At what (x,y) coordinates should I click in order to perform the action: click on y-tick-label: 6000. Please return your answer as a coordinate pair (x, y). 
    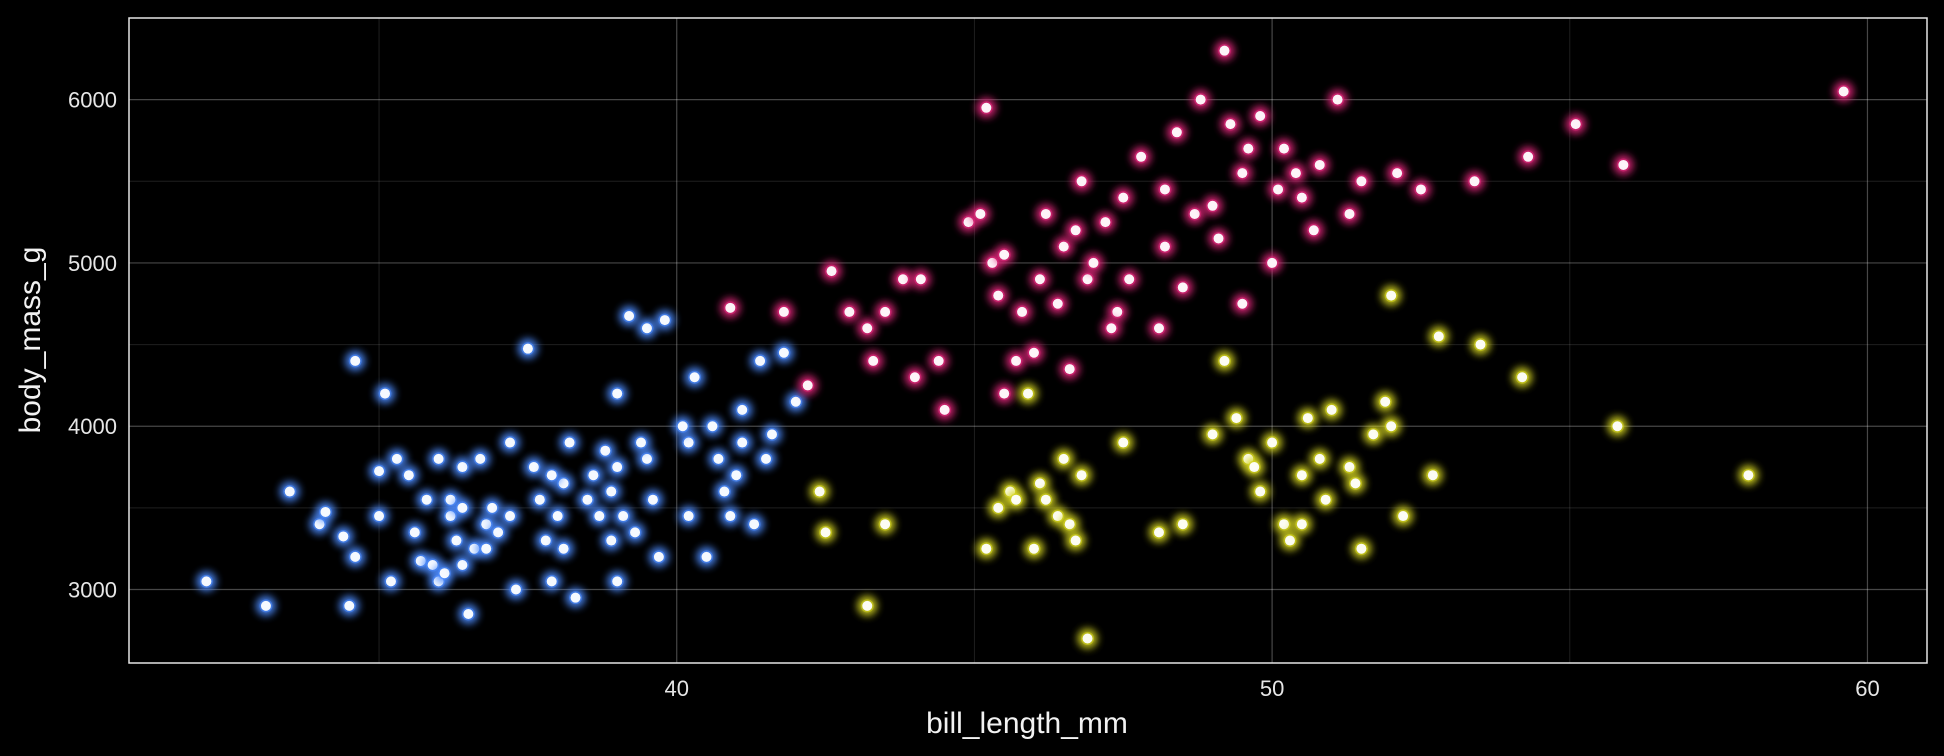
    Looking at the image, I should click on (92, 100).